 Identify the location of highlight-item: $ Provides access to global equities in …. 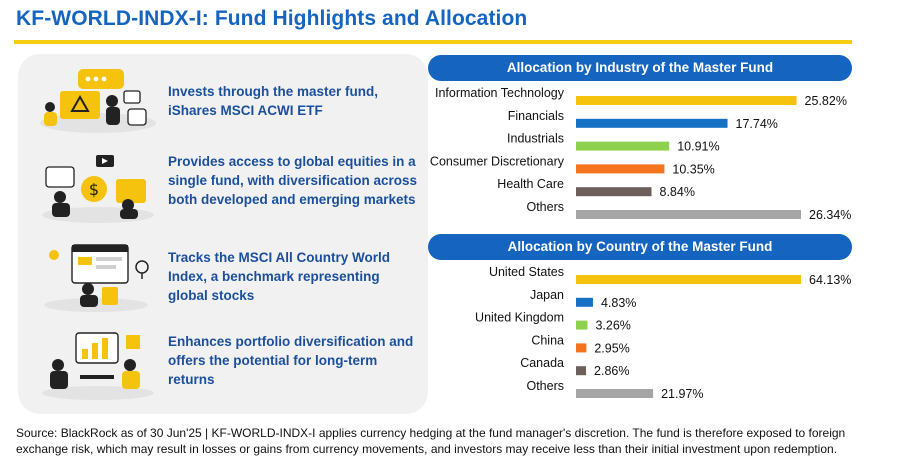
(223, 189).